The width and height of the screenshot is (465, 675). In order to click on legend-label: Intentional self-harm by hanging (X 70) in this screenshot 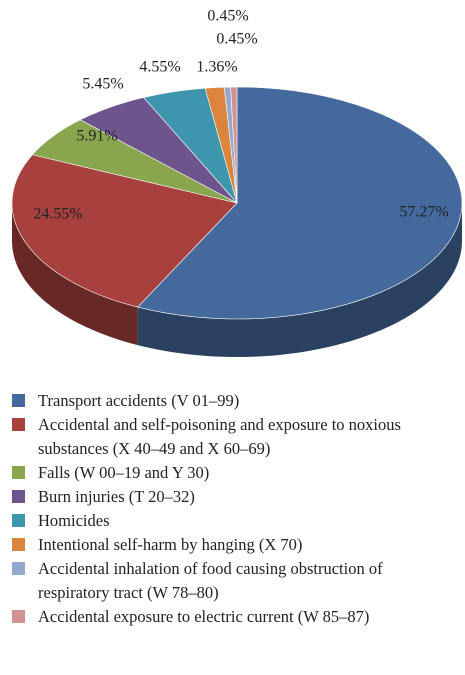, I will do `click(170, 544)`.